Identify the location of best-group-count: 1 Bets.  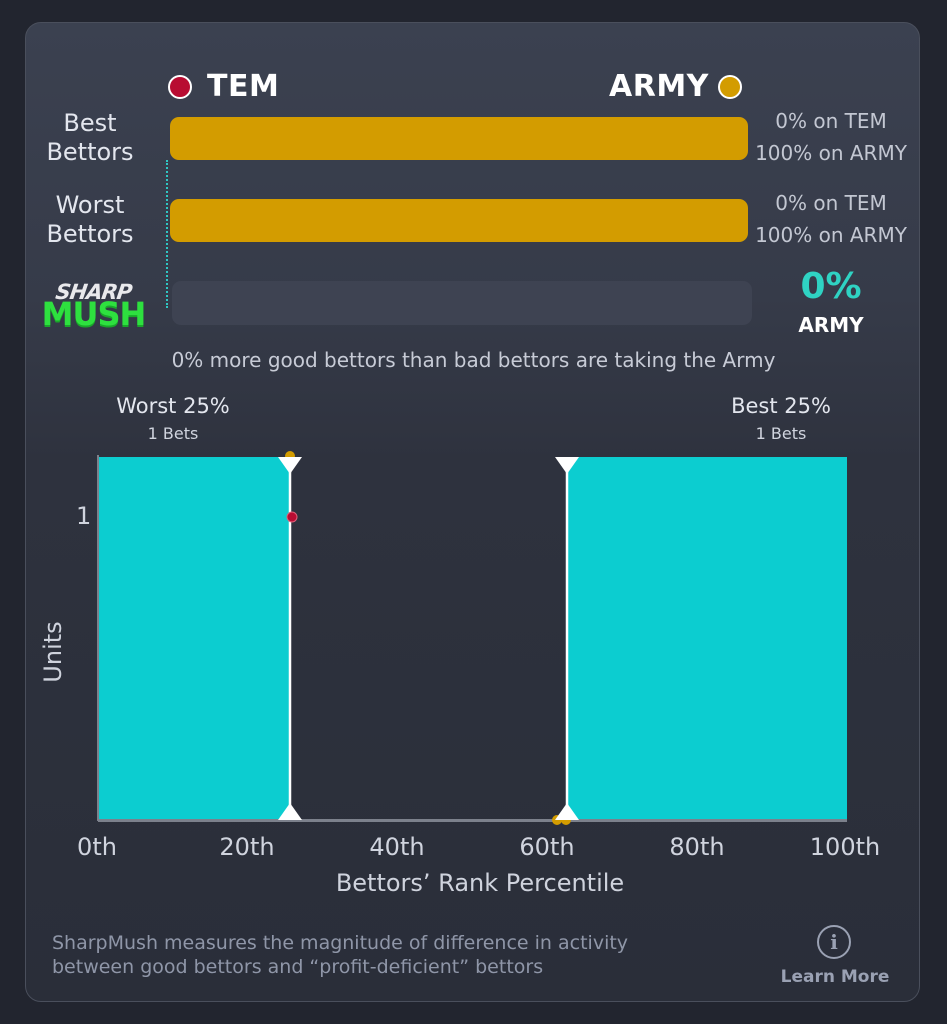
(781, 433).